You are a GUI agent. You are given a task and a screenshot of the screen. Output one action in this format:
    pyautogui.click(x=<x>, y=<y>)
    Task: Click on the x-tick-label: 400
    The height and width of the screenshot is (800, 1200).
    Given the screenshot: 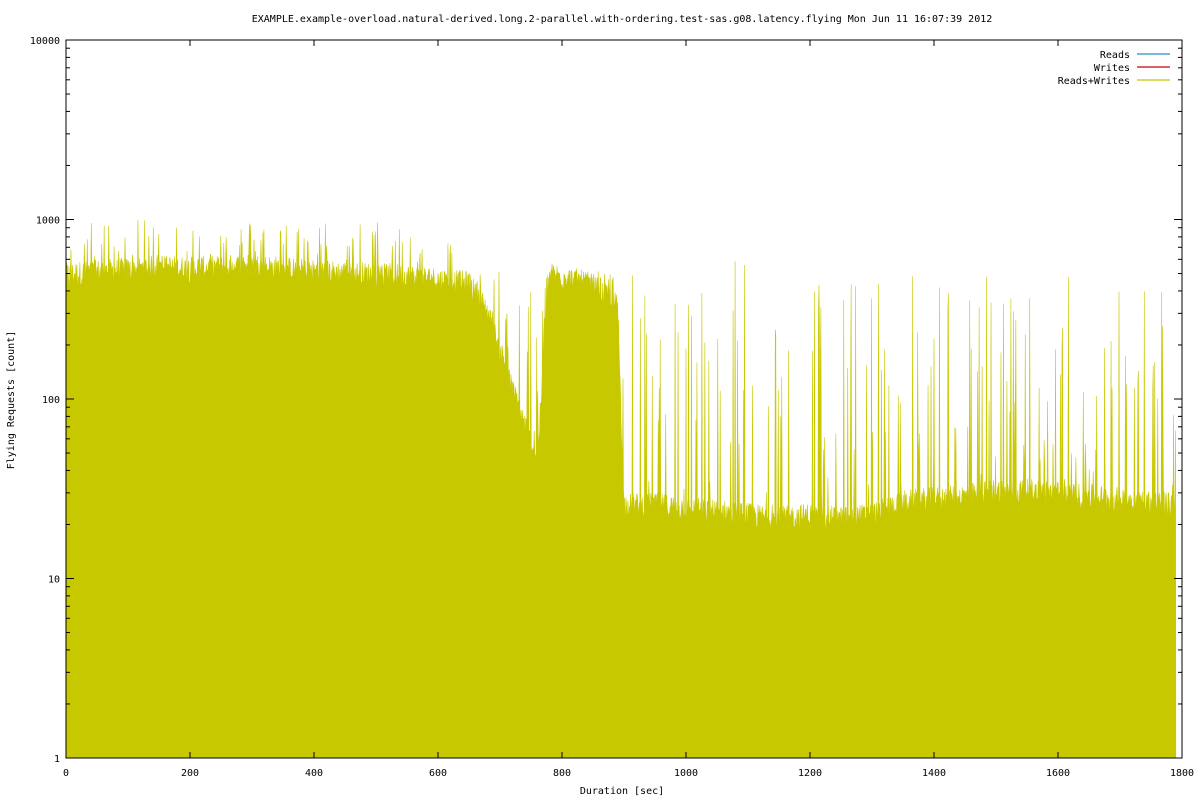 What is the action you would take?
    pyautogui.click(x=314, y=773)
    